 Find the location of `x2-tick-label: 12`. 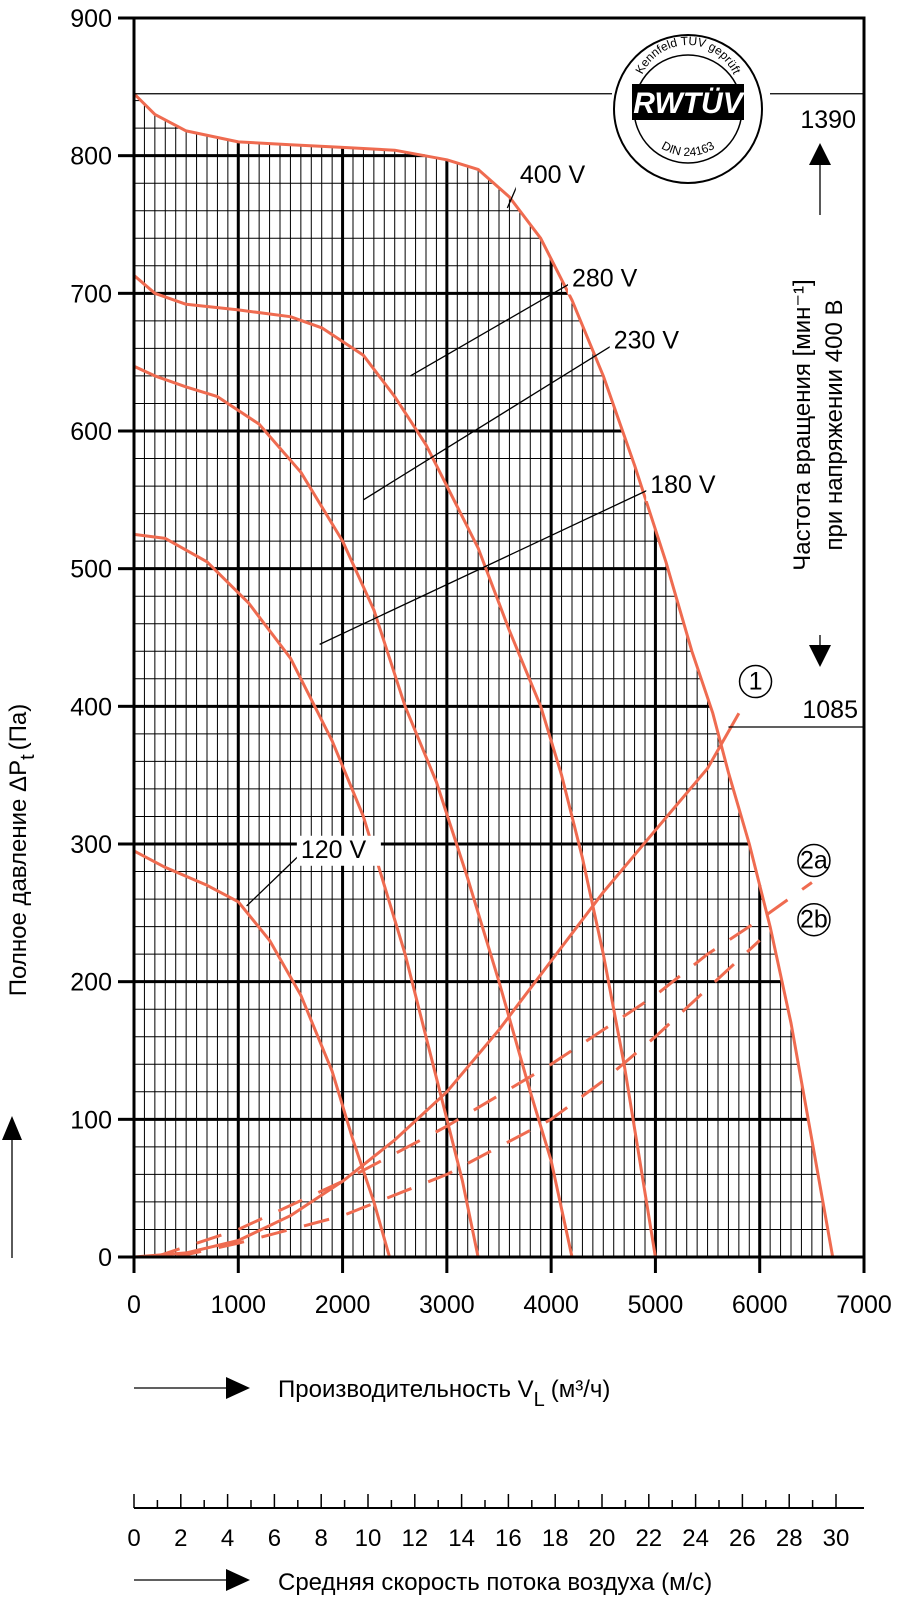

x2-tick-label: 12 is located at coordinates (414, 1538).